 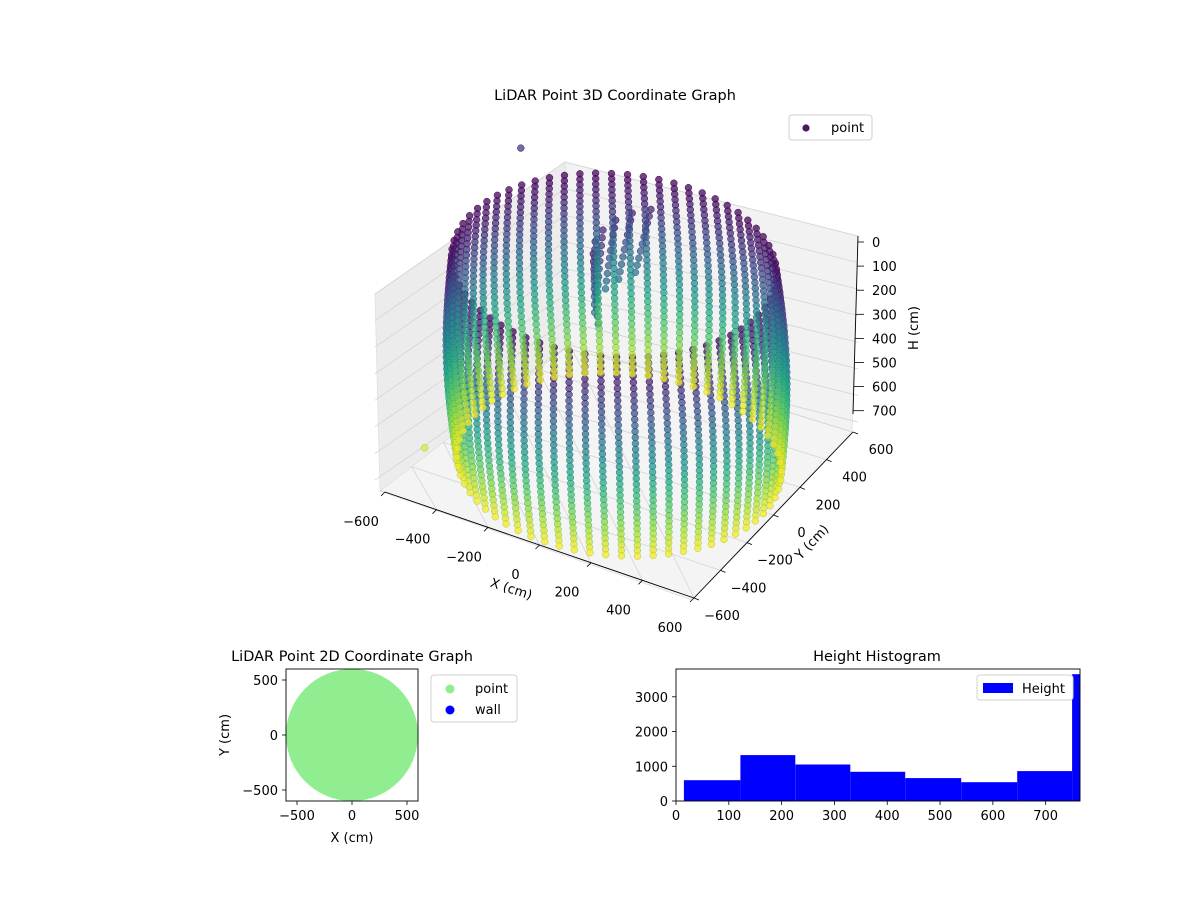 What do you see at coordinates (676, 816) in the screenshot?
I see `x-tick-label-hist: 0` at bounding box center [676, 816].